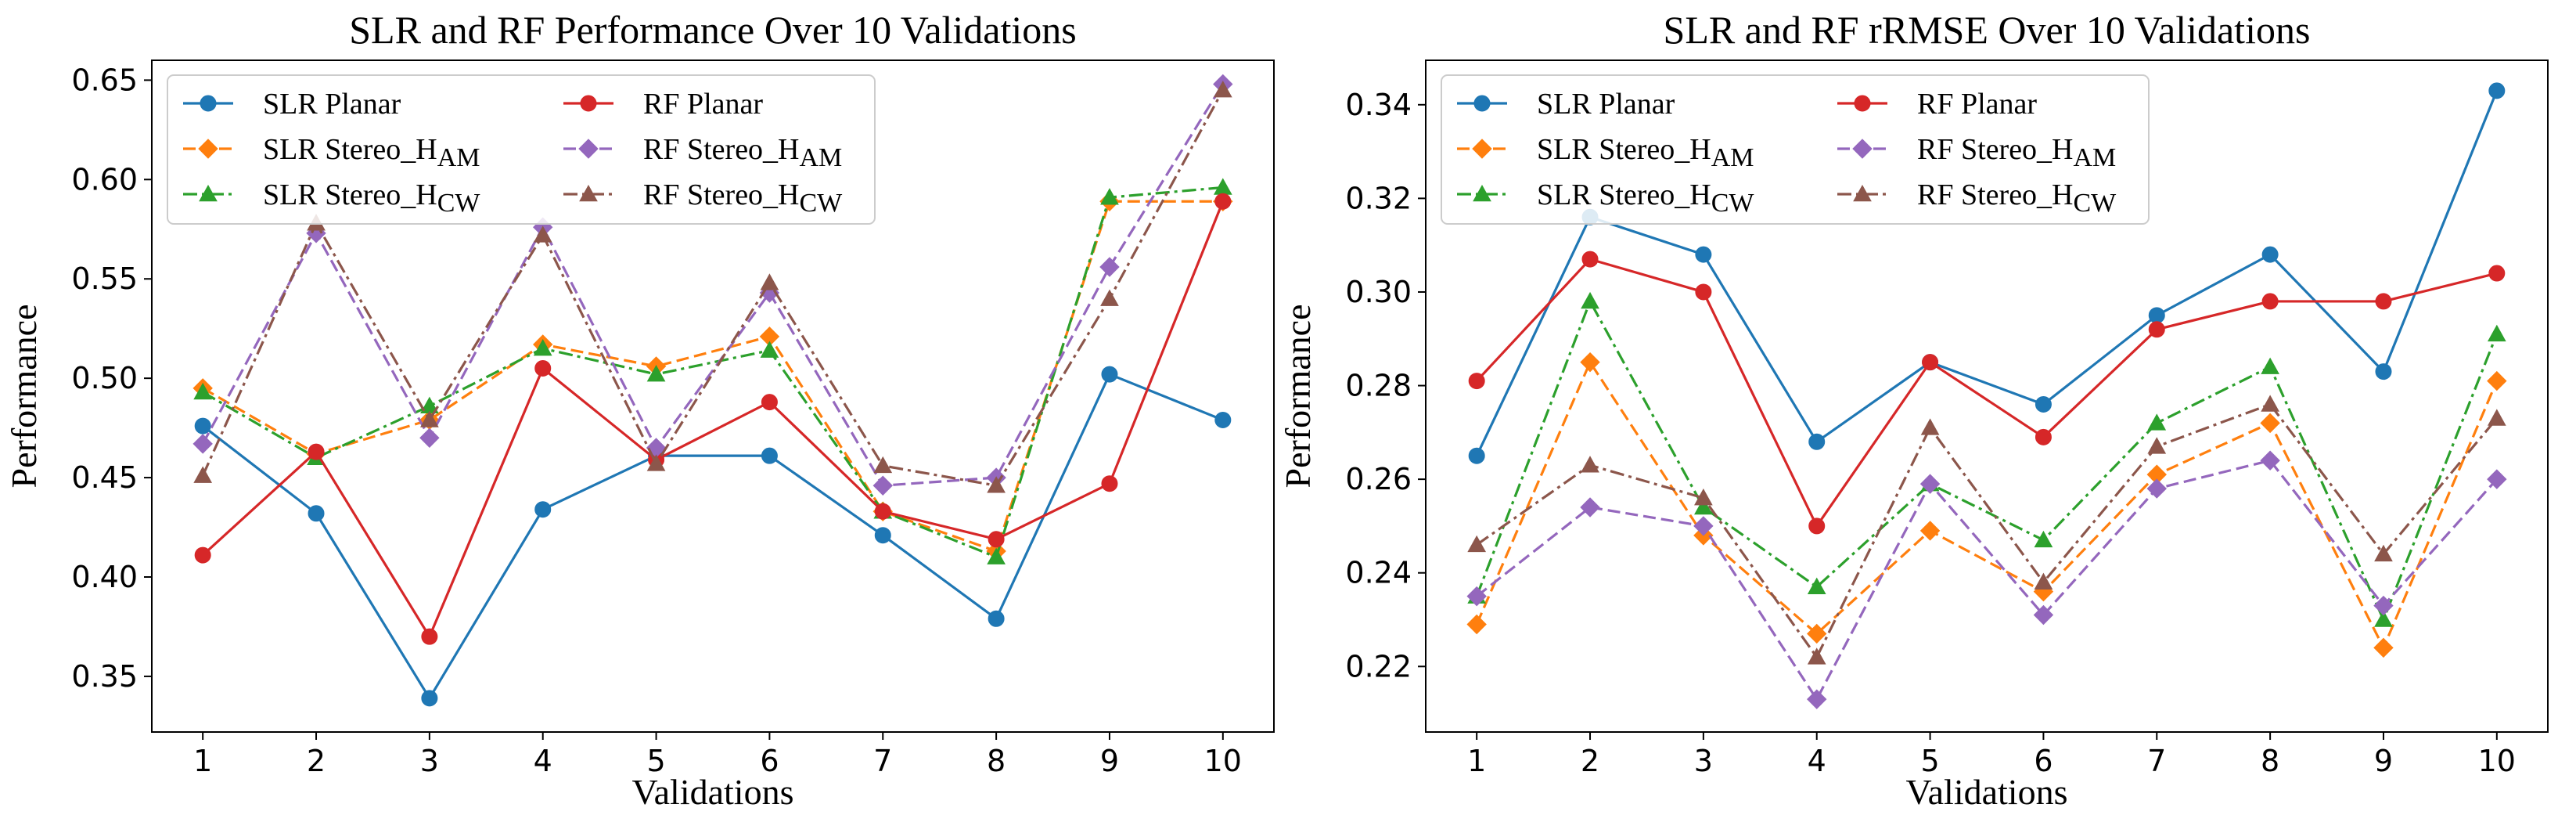 The width and height of the screenshot is (2576, 833). Describe the element at coordinates (459, 157) in the screenshot. I see `legend-label-subscript: AM` at that location.